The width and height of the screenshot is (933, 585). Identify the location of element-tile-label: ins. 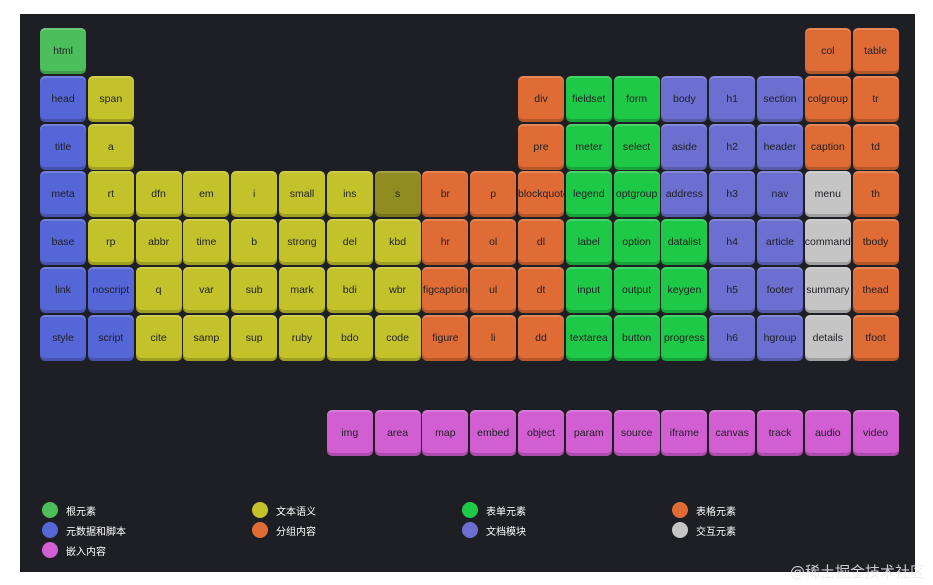
(350, 194).